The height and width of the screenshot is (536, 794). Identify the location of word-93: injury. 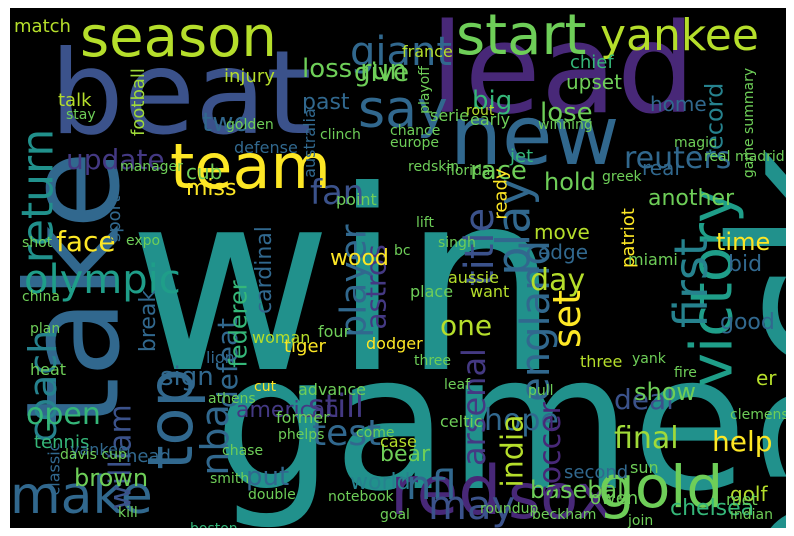
(249, 76).